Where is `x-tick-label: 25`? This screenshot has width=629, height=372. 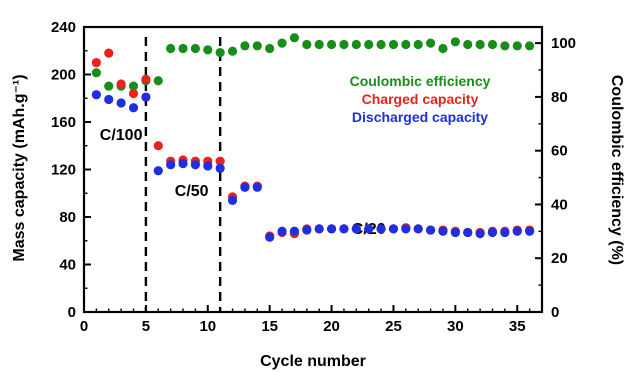
x-tick-label: 25 is located at coordinates (393, 326).